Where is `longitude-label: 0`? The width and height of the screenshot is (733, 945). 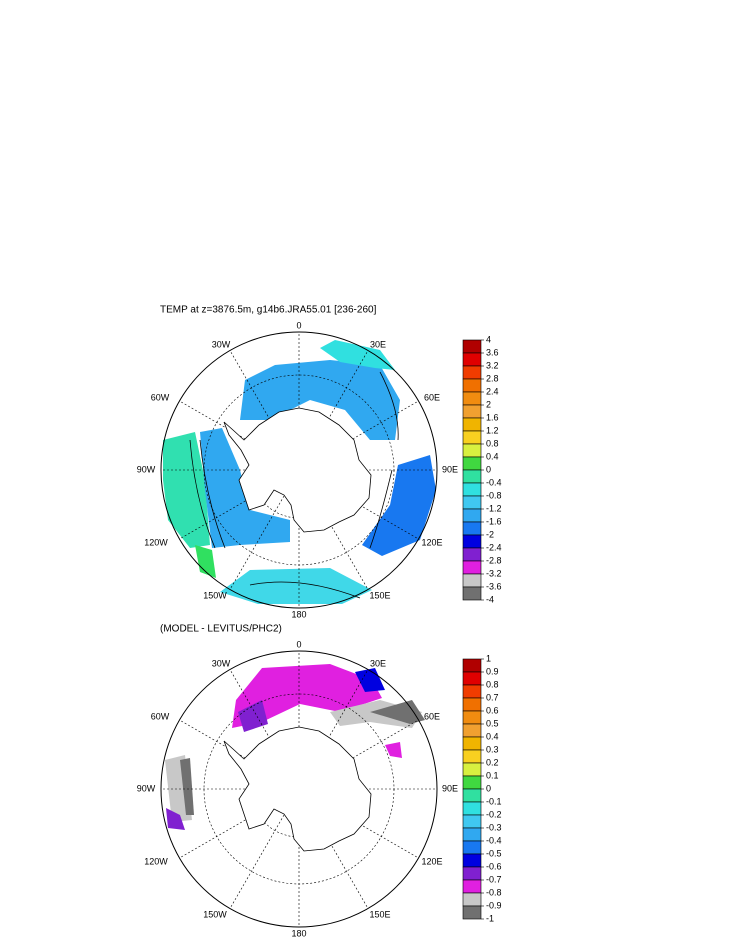
longitude-label: 0 is located at coordinates (298, 644).